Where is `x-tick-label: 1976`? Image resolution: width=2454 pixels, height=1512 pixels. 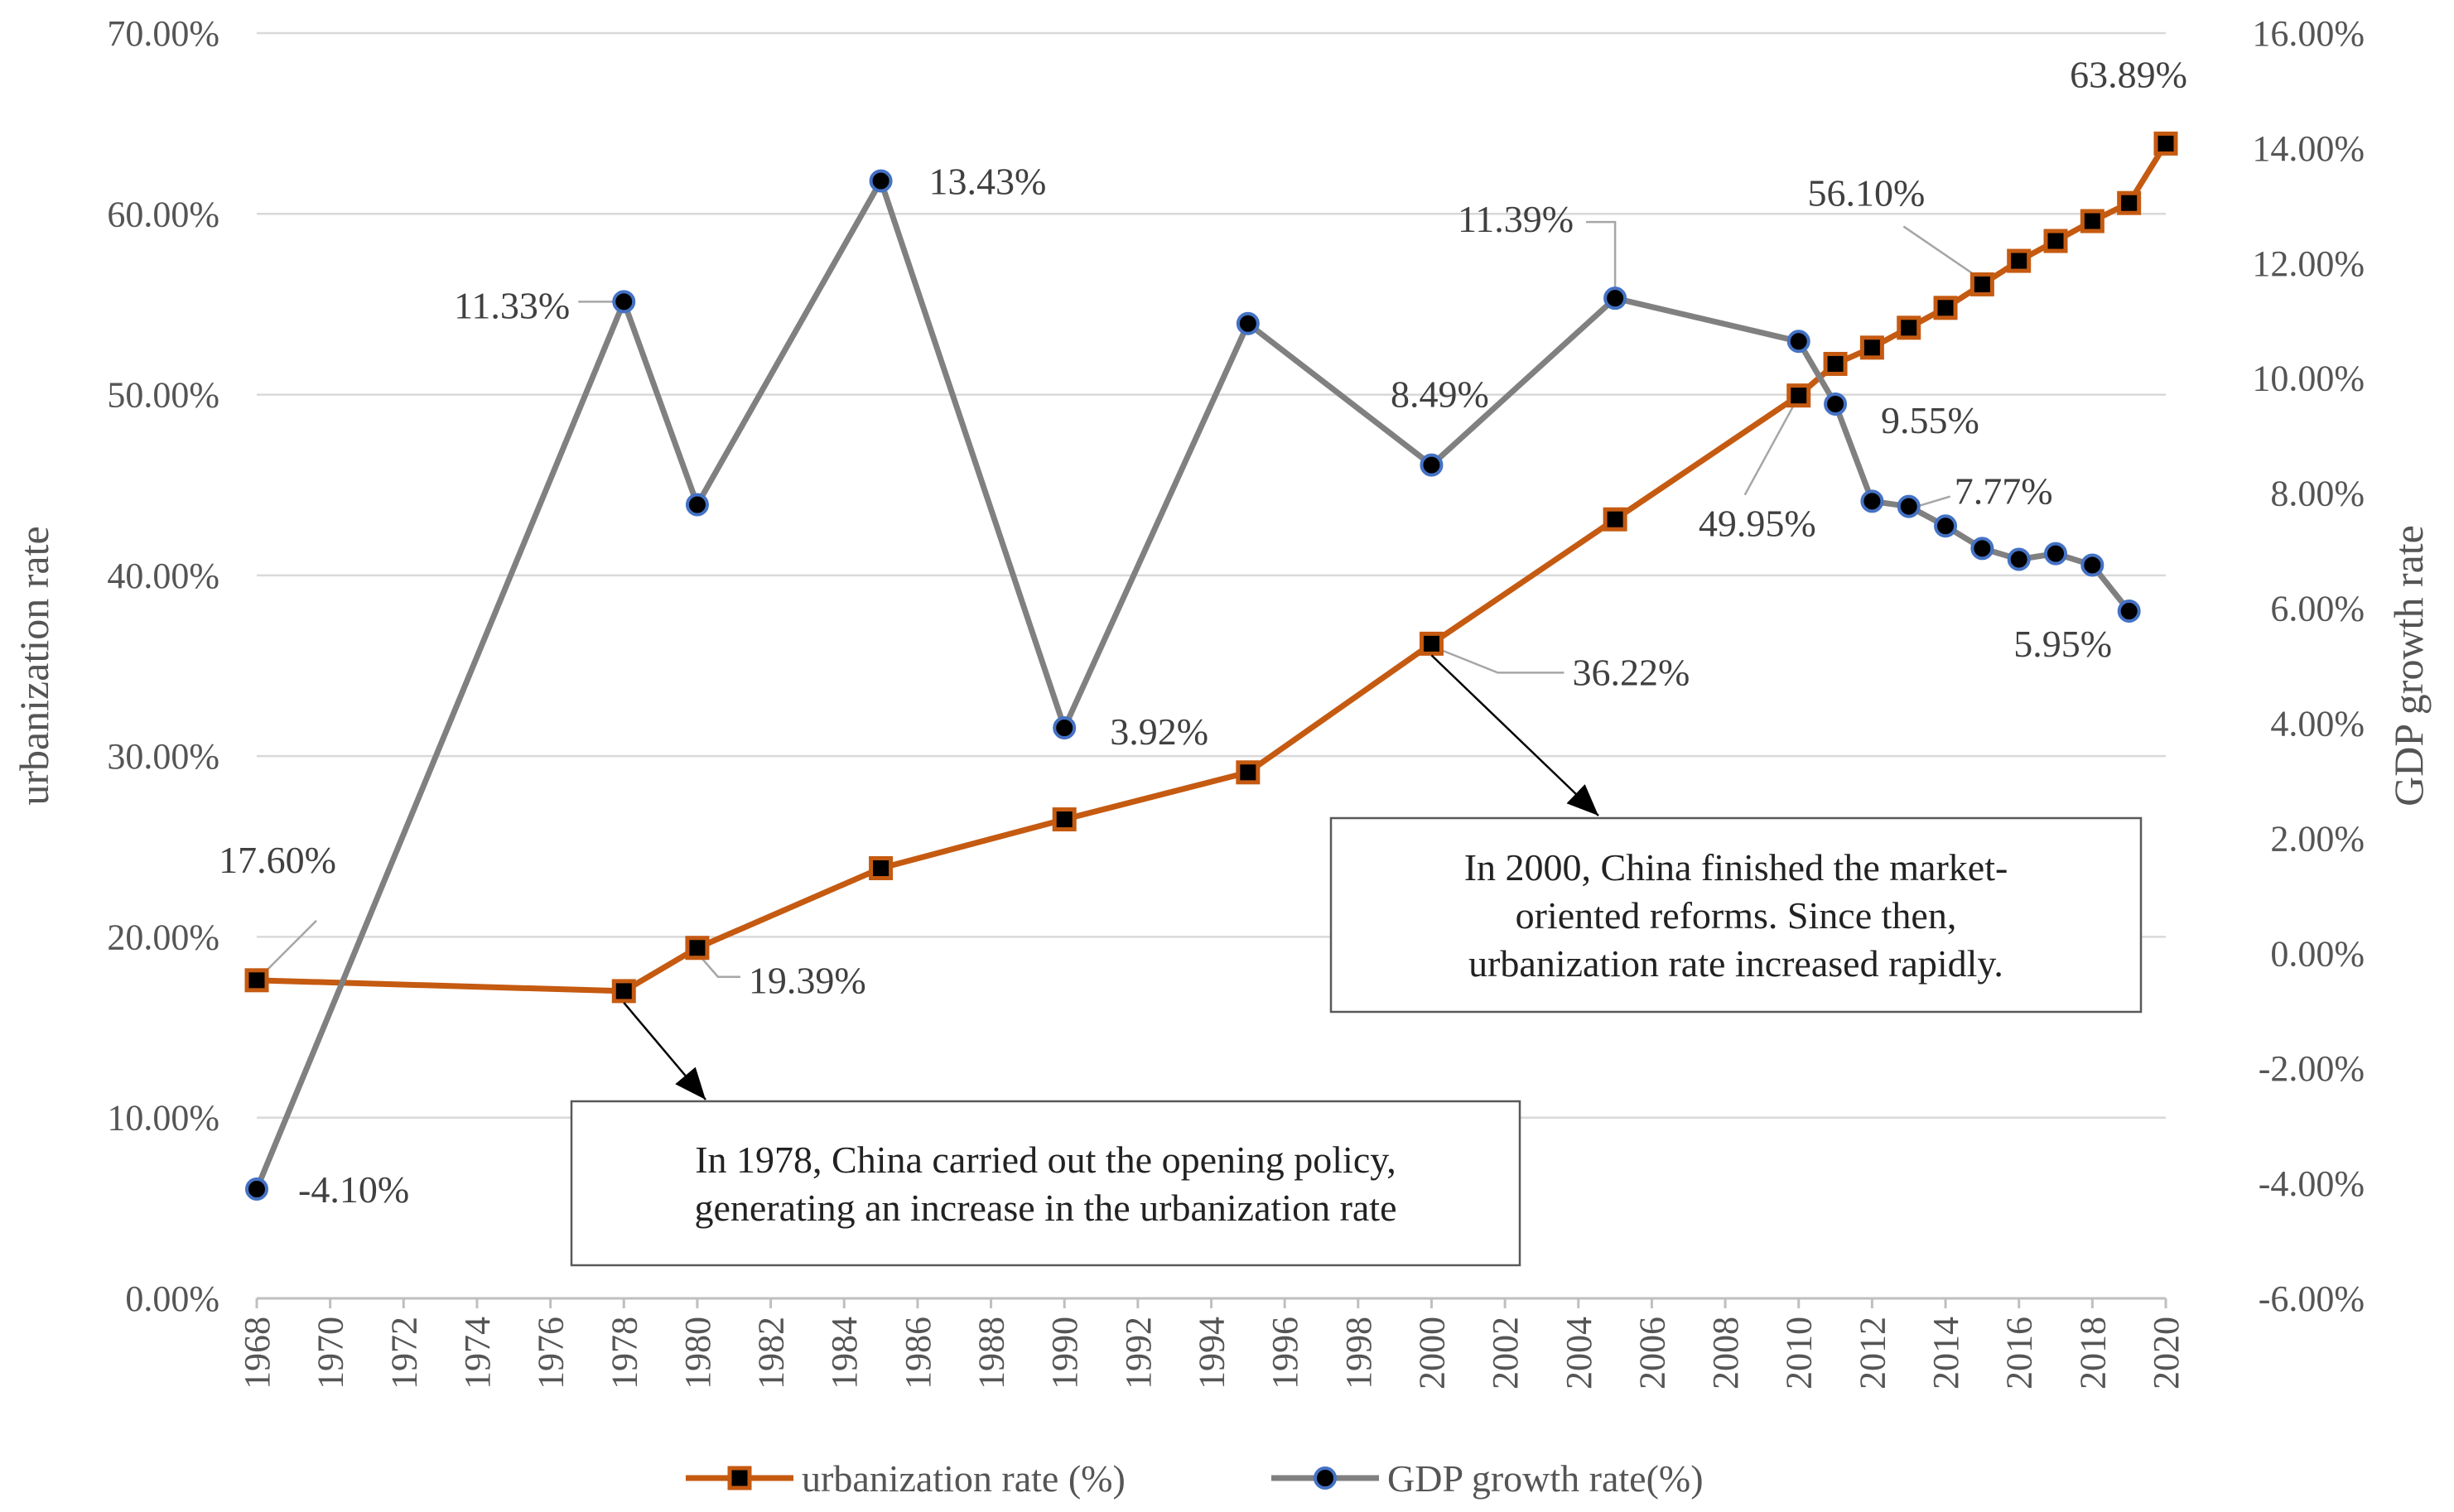
x-tick-label: 1976 is located at coordinates (551, 1353).